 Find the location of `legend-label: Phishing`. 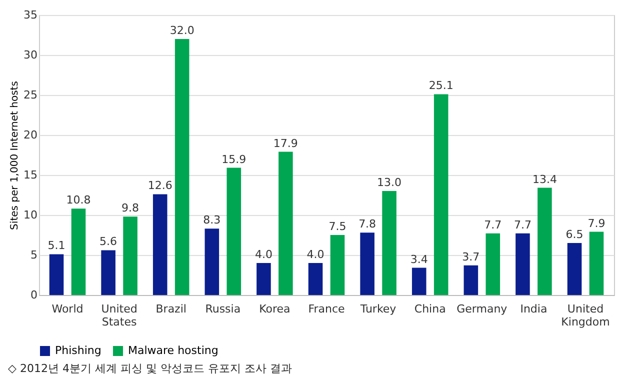

legend-label: Phishing is located at coordinates (78, 350).